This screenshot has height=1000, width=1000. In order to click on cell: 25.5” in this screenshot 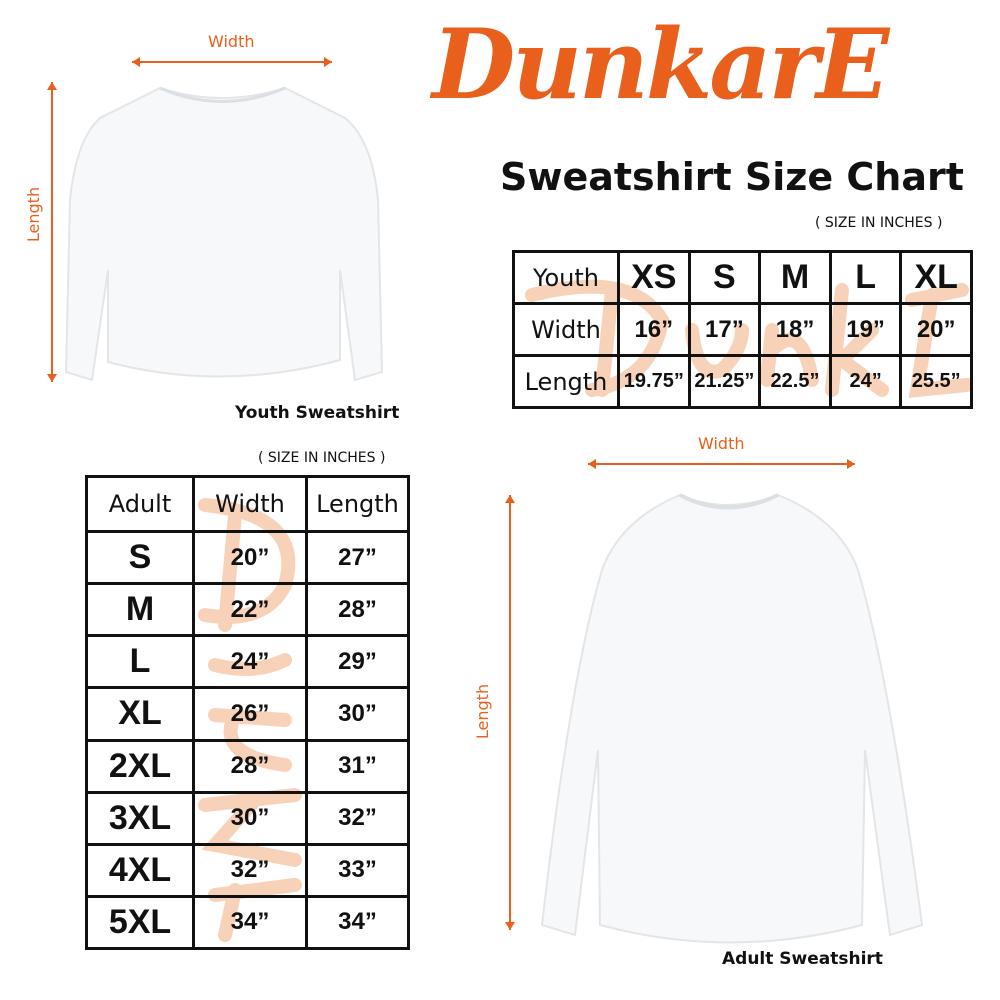, I will do `click(936, 381)`.